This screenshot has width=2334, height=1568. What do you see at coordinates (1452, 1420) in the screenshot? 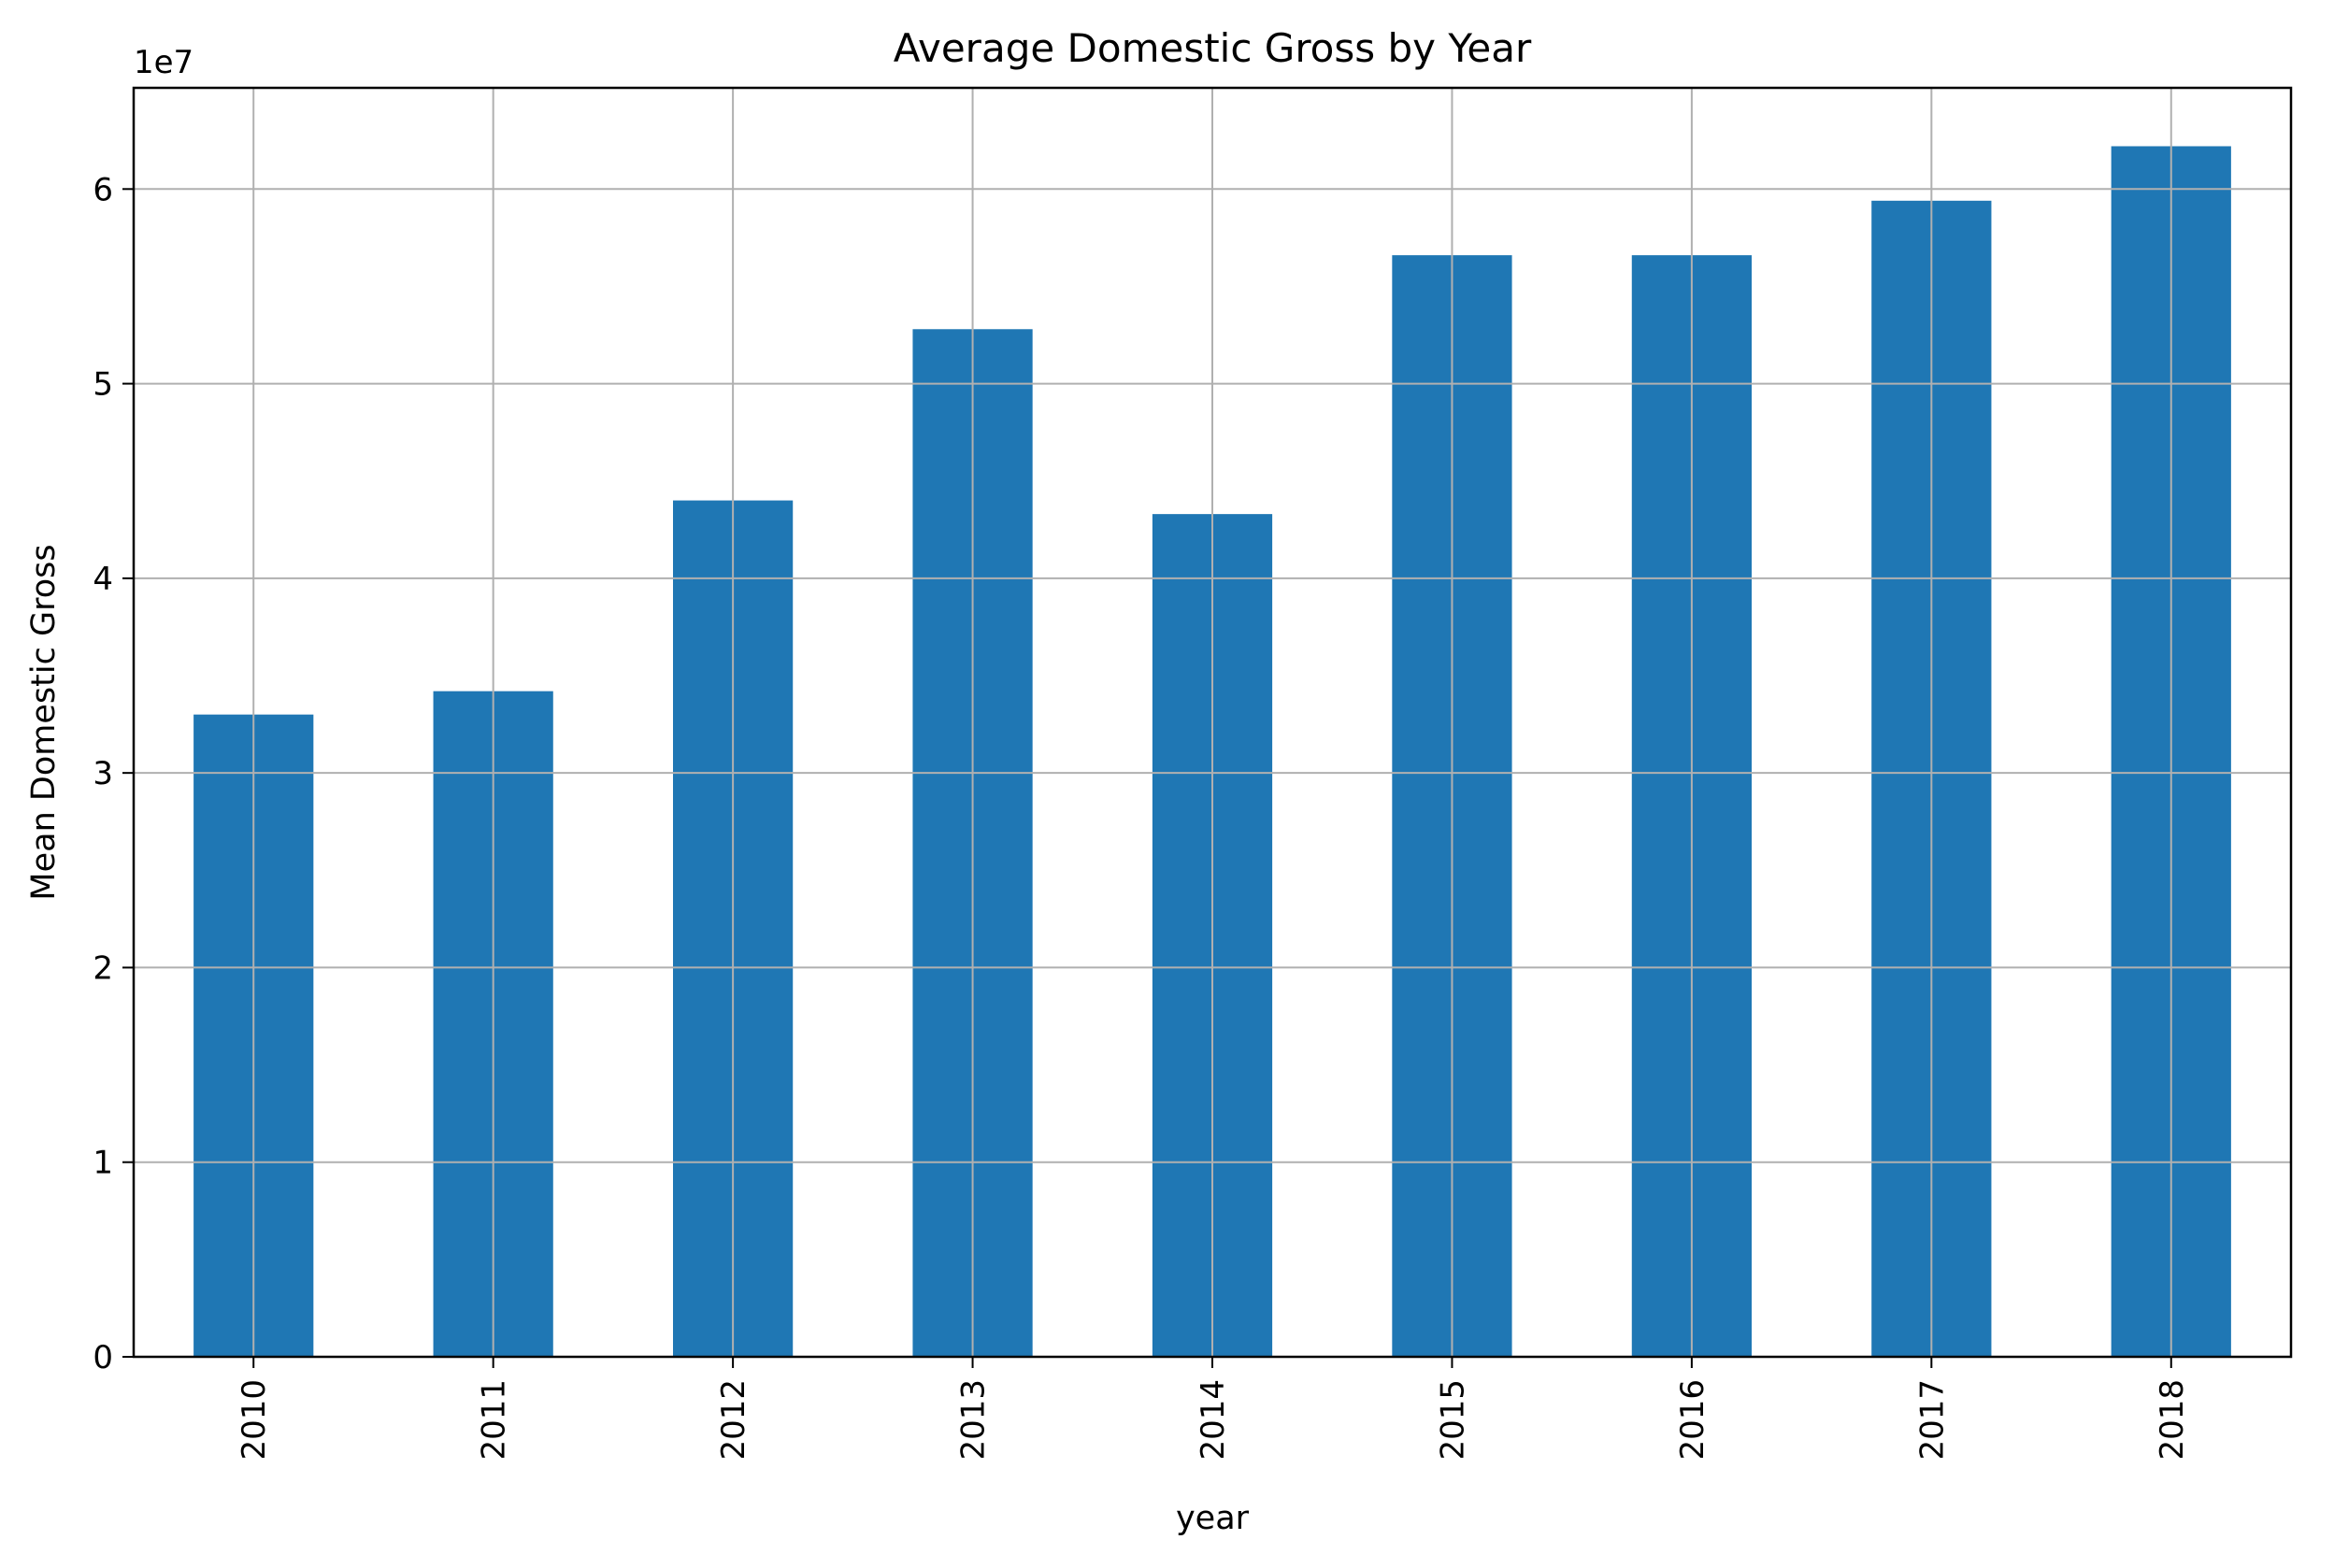
I see `x-tick-label: 2015` at bounding box center [1452, 1420].